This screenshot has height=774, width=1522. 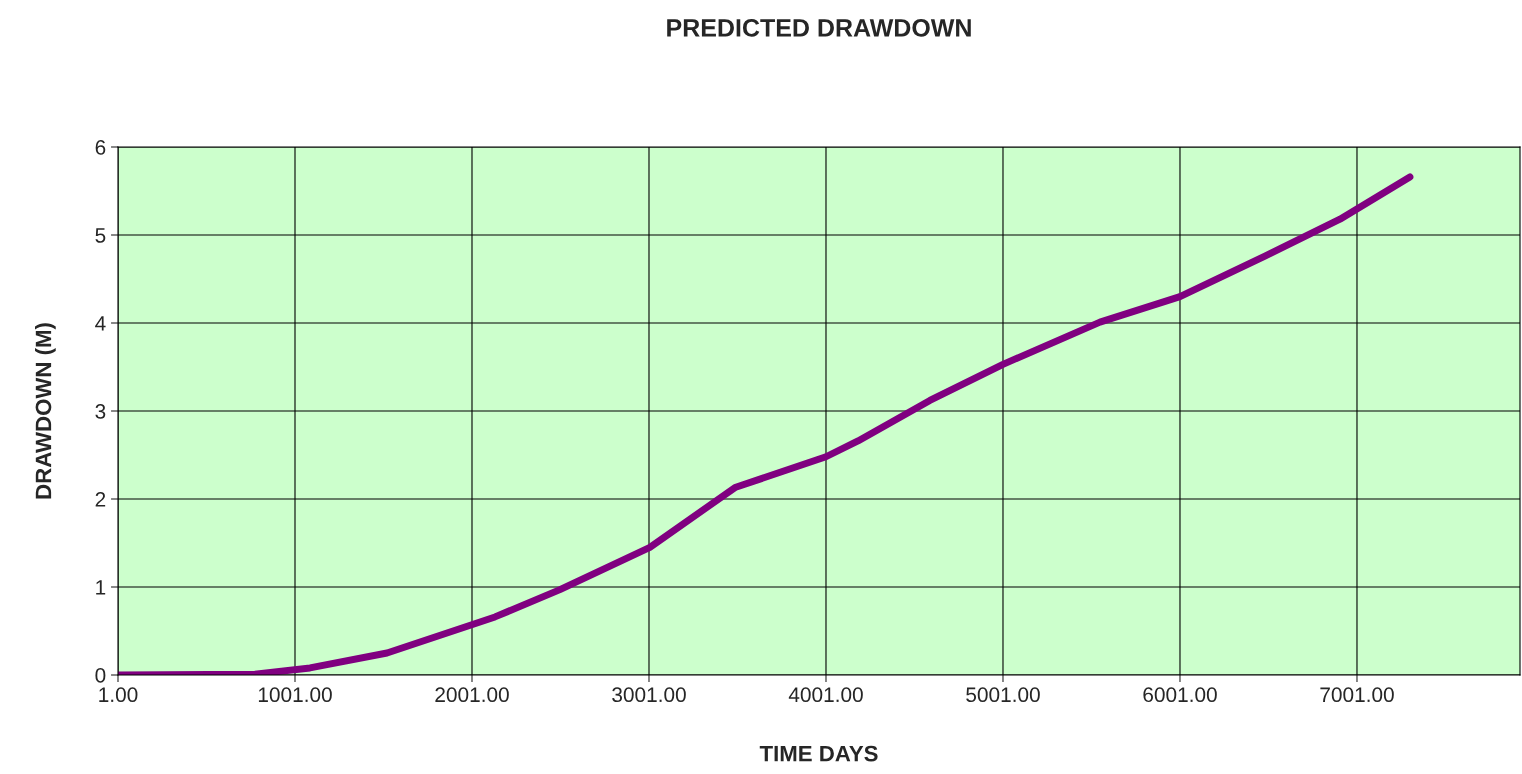 I want to click on x-tick-label: 5001.00, so click(x=1003, y=695).